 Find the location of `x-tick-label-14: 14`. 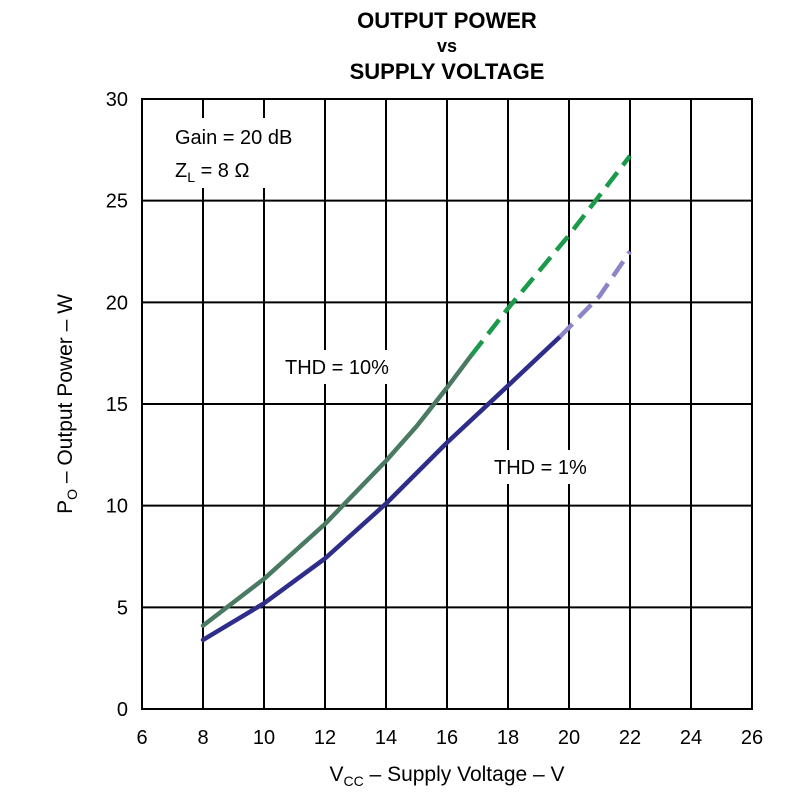

x-tick-label-14: 14 is located at coordinates (386, 738).